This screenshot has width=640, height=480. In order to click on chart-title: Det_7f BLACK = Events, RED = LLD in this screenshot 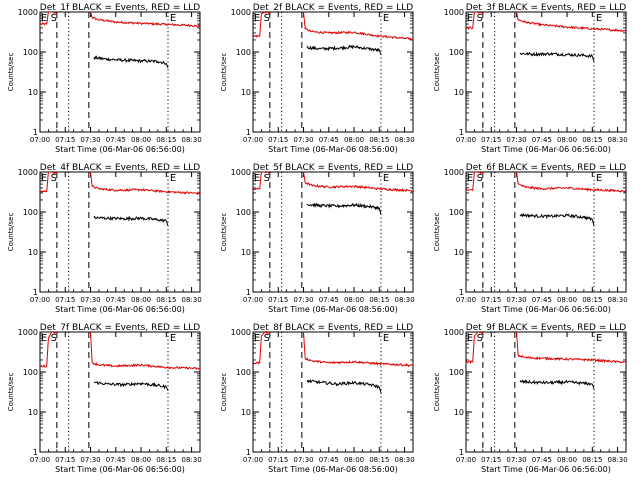, I will do `click(120, 328)`.